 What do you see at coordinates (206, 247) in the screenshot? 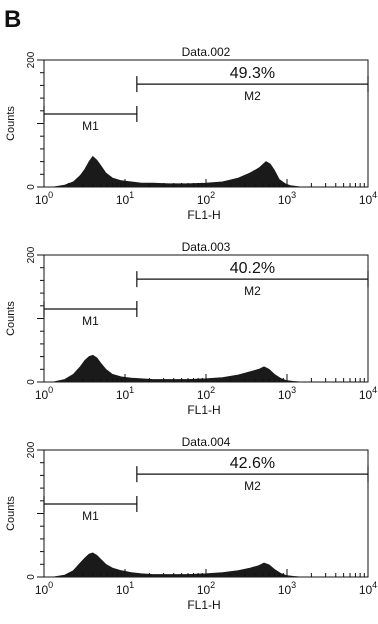
I see `chart-title: Data.003` at bounding box center [206, 247].